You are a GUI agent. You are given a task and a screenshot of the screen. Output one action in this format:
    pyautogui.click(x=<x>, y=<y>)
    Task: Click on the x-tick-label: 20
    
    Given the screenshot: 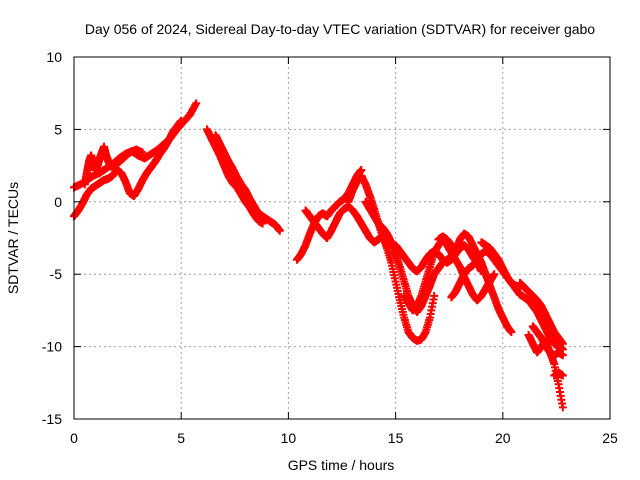 What is the action you would take?
    pyautogui.click(x=503, y=438)
    